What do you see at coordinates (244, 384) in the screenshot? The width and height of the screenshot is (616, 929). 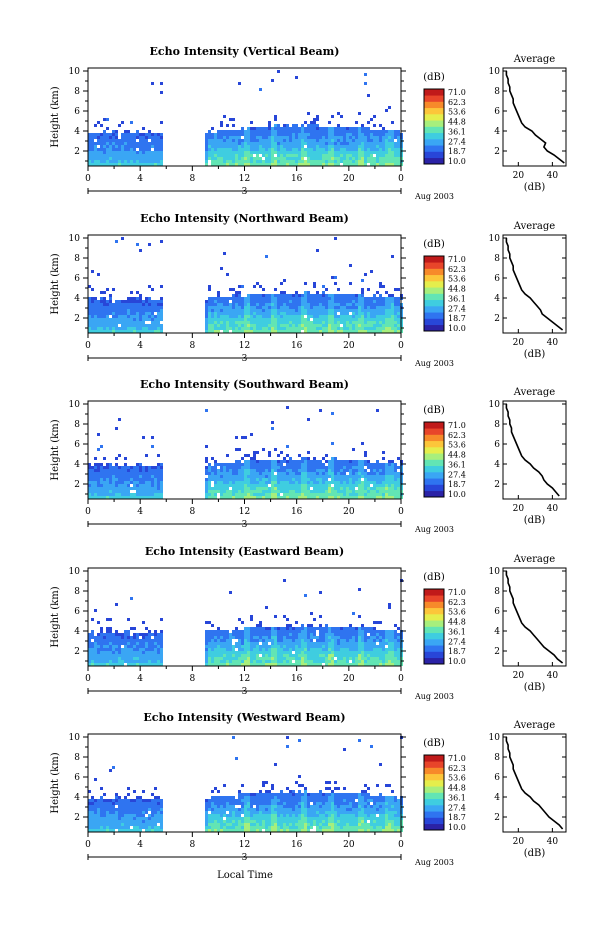 I see `panel-title: Echo Intensity (Southward Beam)` at bounding box center [244, 384].